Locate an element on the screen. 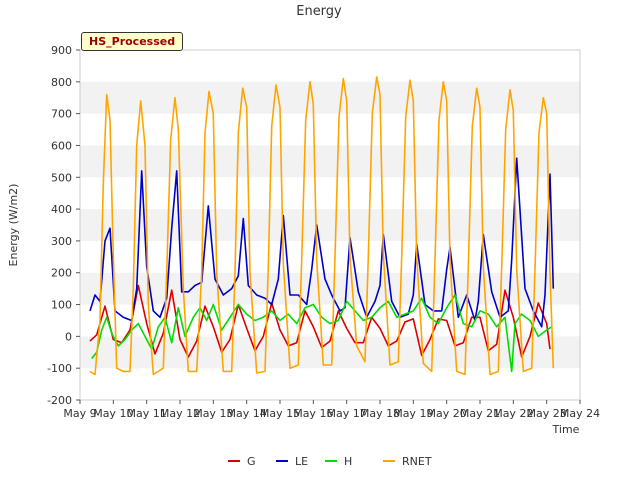  legend-label-le: LE is located at coordinates (301, 461).